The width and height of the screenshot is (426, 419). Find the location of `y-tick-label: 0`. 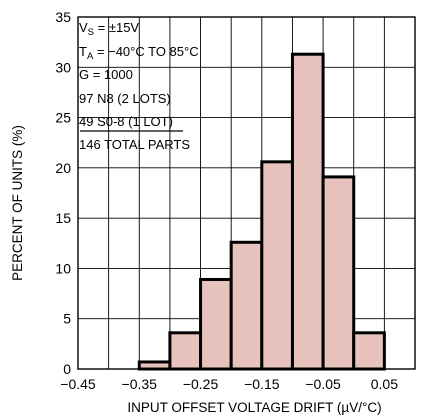

y-tick-label: 0 is located at coordinates (67, 369).